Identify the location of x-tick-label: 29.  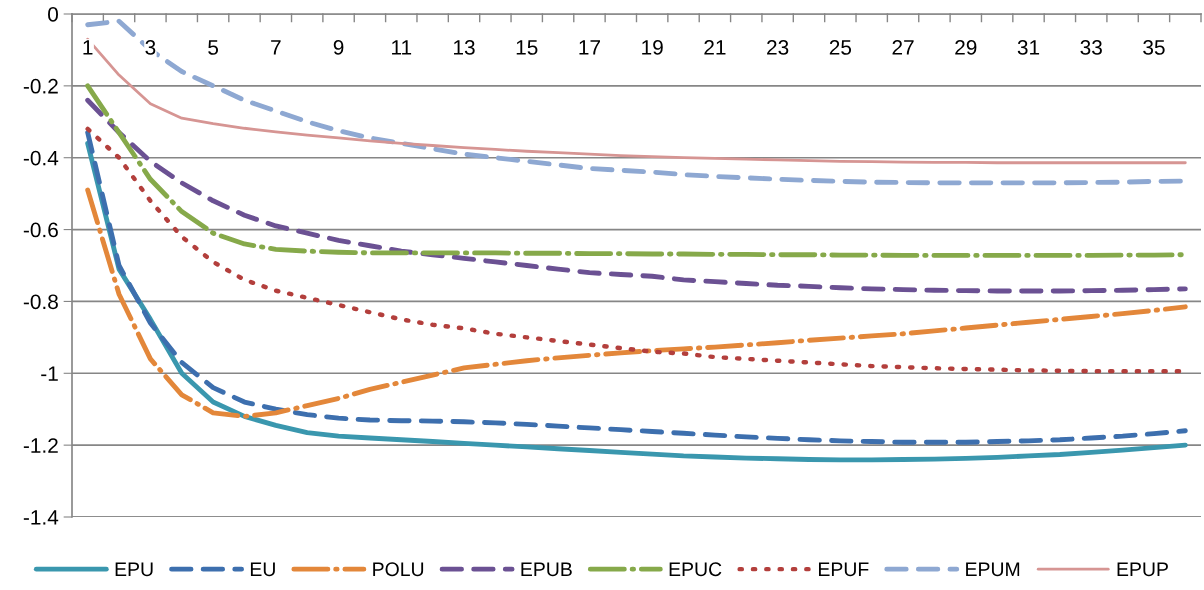
(966, 47).